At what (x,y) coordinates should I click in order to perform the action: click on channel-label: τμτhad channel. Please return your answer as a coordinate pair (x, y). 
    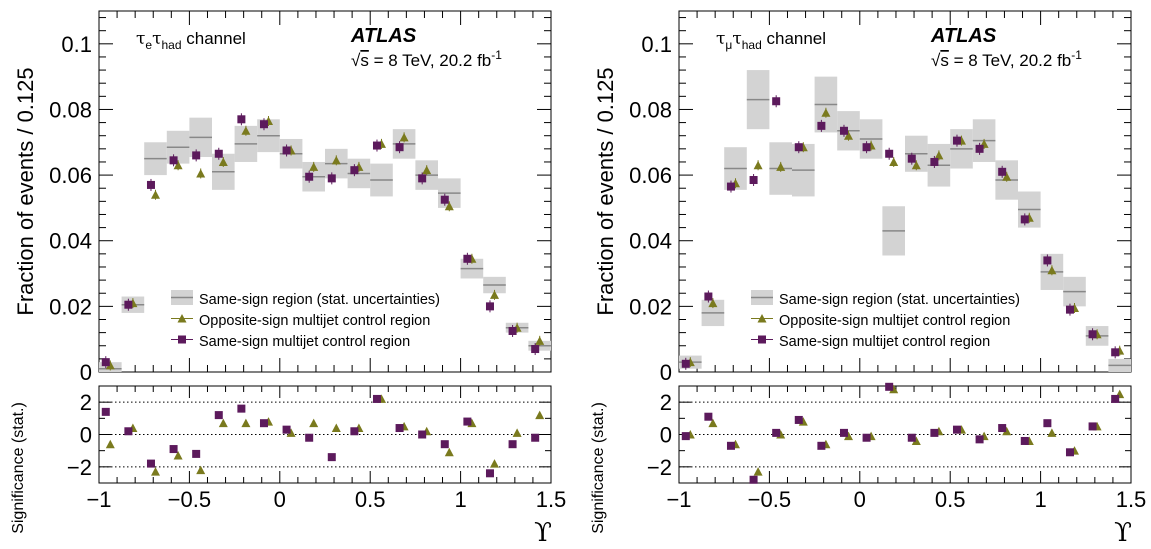
    Looking at the image, I should click on (771, 40).